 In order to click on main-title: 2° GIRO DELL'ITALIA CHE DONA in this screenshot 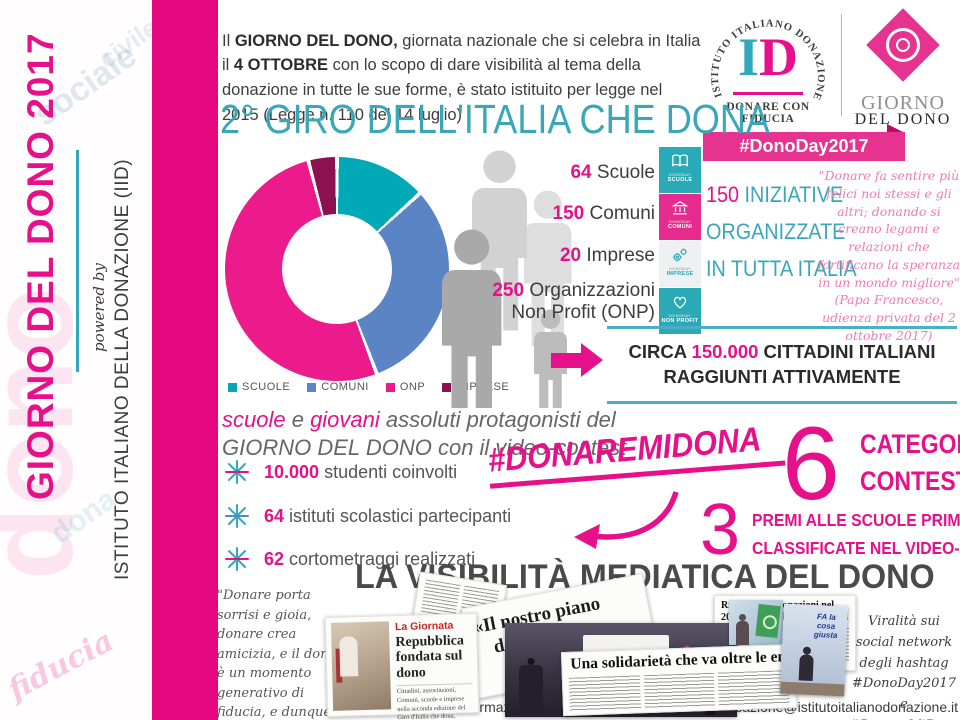, I will do `click(495, 119)`.